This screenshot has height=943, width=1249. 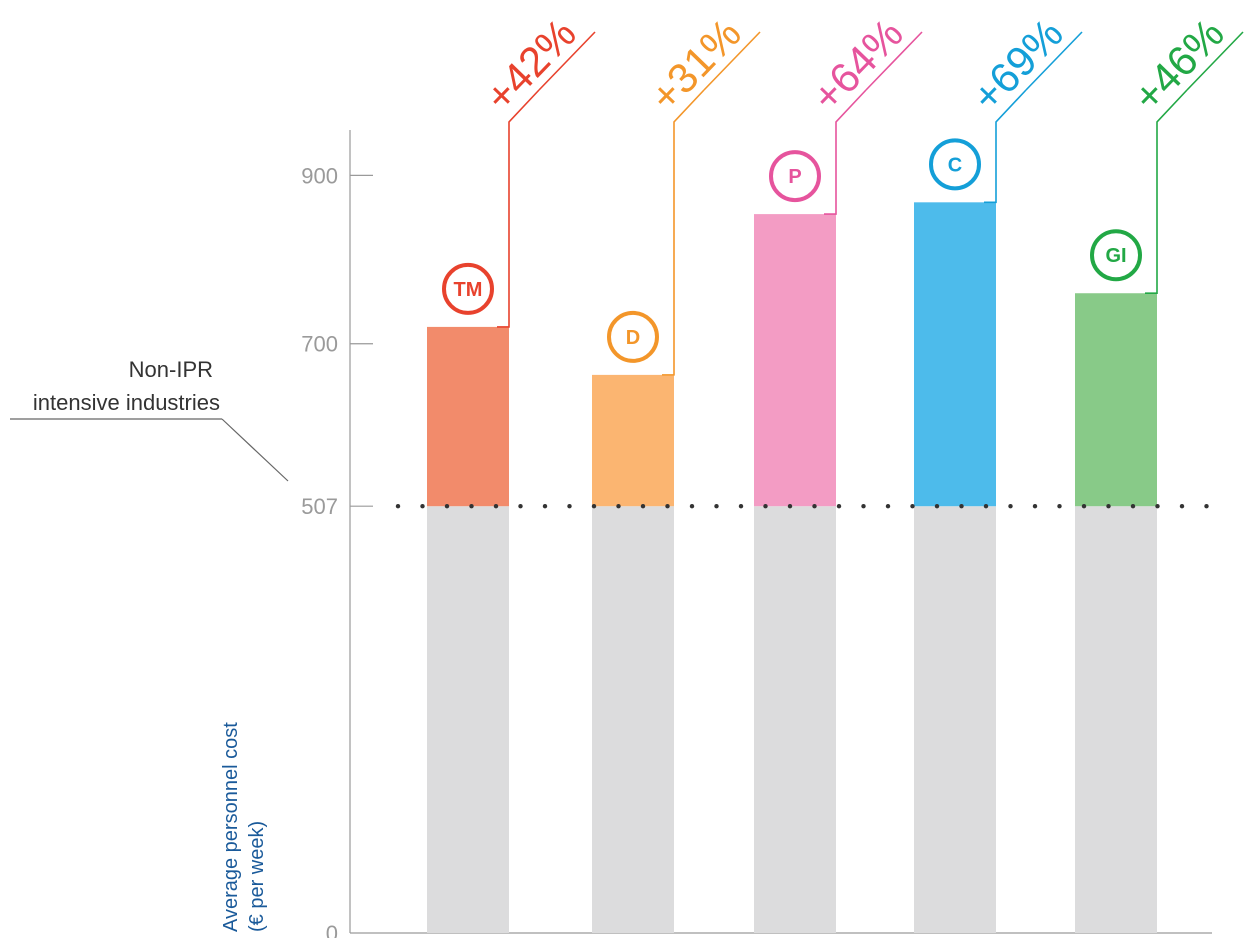 What do you see at coordinates (695, 64) in the screenshot?
I see `premium-label-d: +31%` at bounding box center [695, 64].